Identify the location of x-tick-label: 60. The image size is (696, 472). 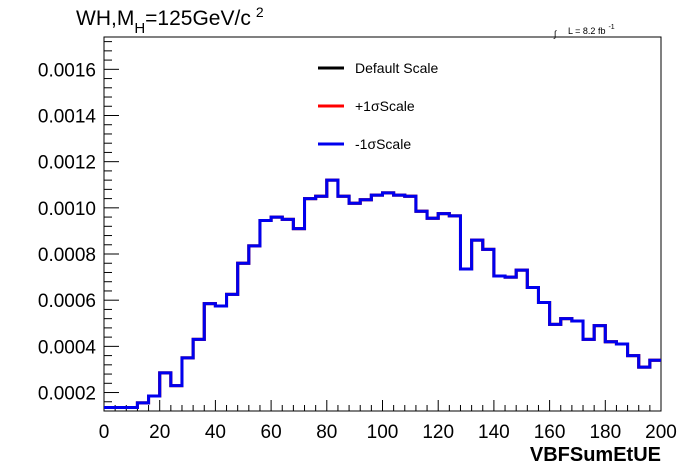
(271, 432).